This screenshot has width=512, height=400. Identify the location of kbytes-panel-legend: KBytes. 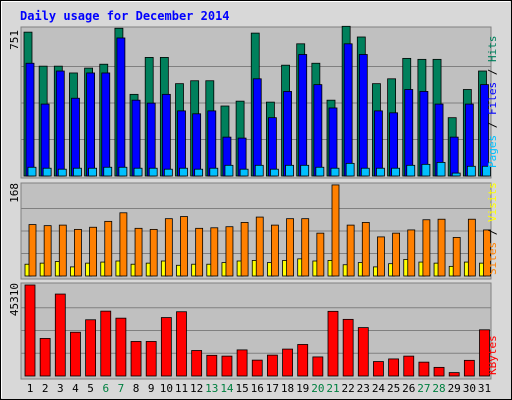
(492, 355).